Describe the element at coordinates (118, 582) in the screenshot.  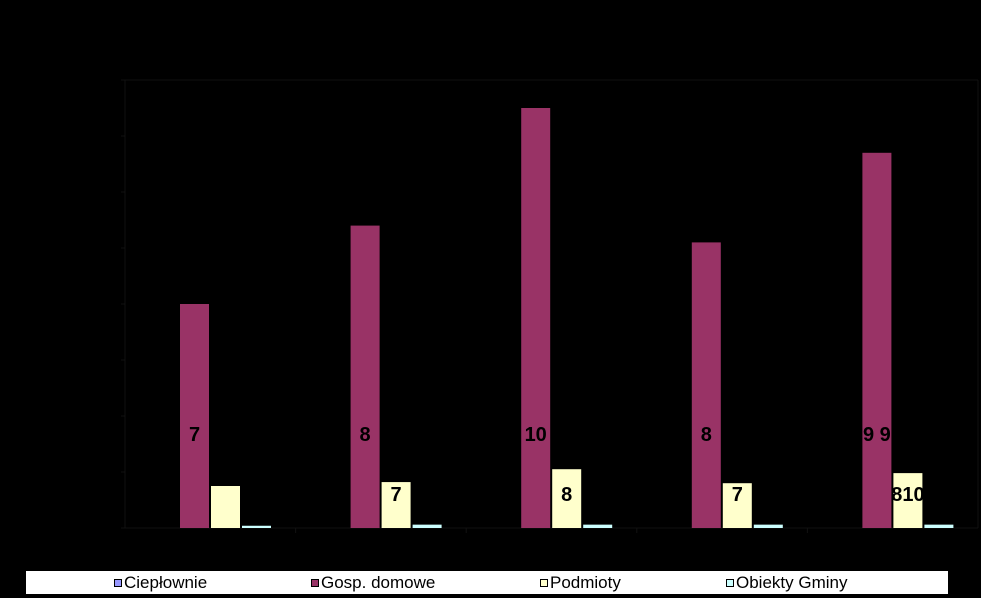
I see `legend-swatch-cieplownie` at that location.